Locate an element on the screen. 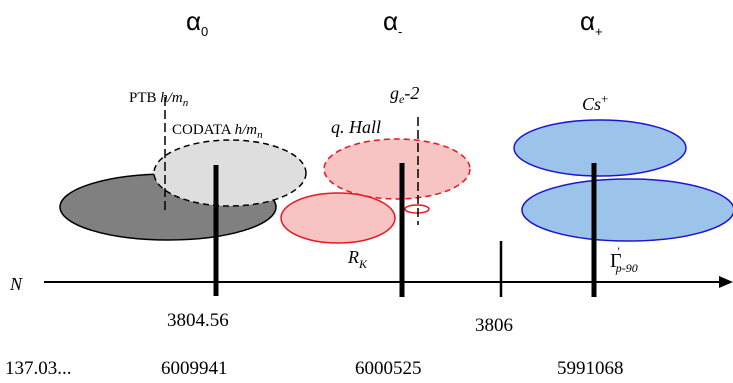 The image size is (733, 383). codata-ellipse is located at coordinates (230, 173).